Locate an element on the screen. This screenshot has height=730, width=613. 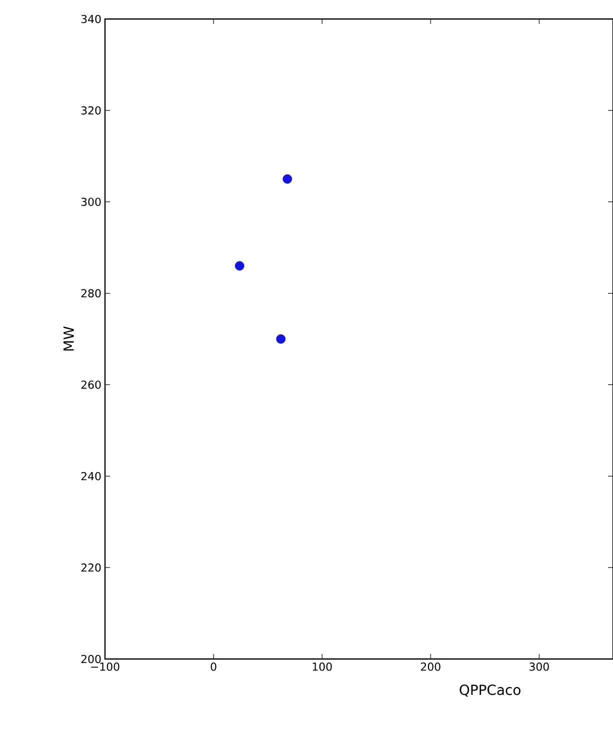
y-tick-label: 280 is located at coordinates (91, 293).